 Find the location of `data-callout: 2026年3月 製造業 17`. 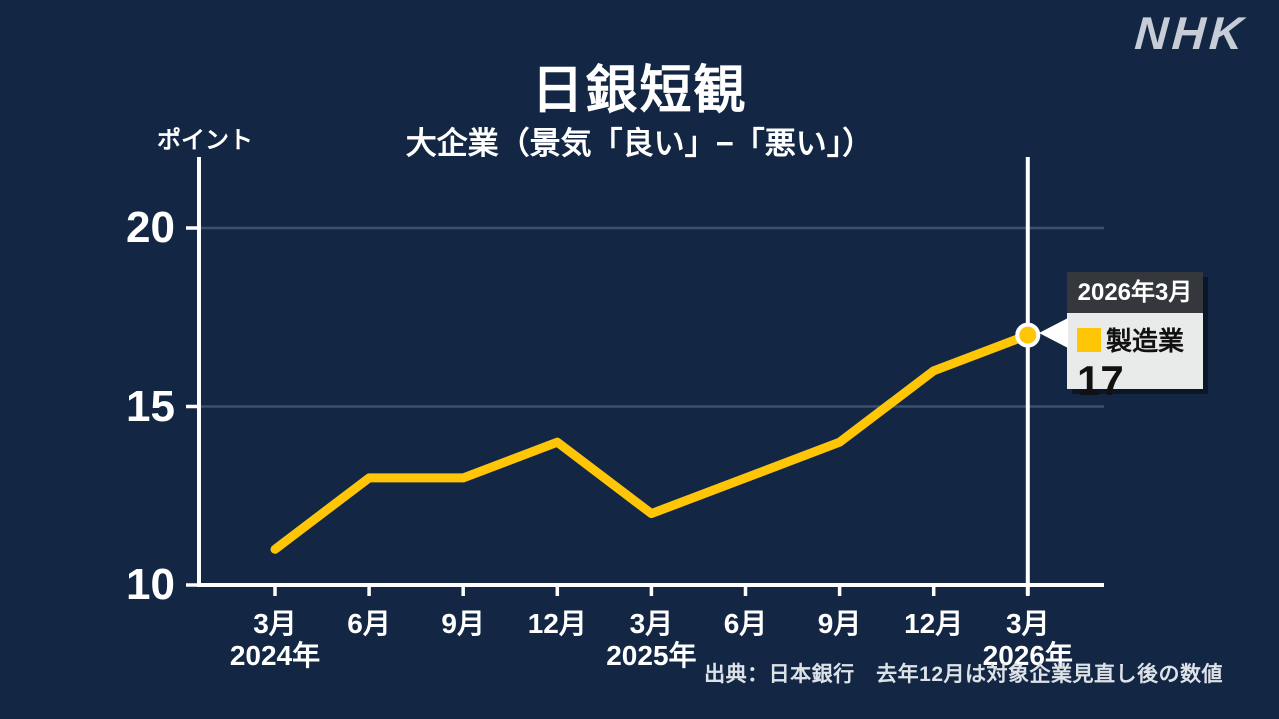

data-callout: 2026年3月 製造業 17 is located at coordinates (1121, 337).